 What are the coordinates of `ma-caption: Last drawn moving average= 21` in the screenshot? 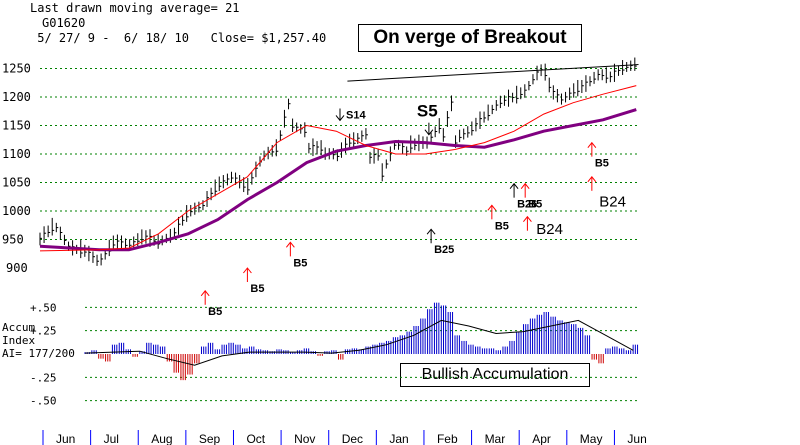 It's located at (135, 8).